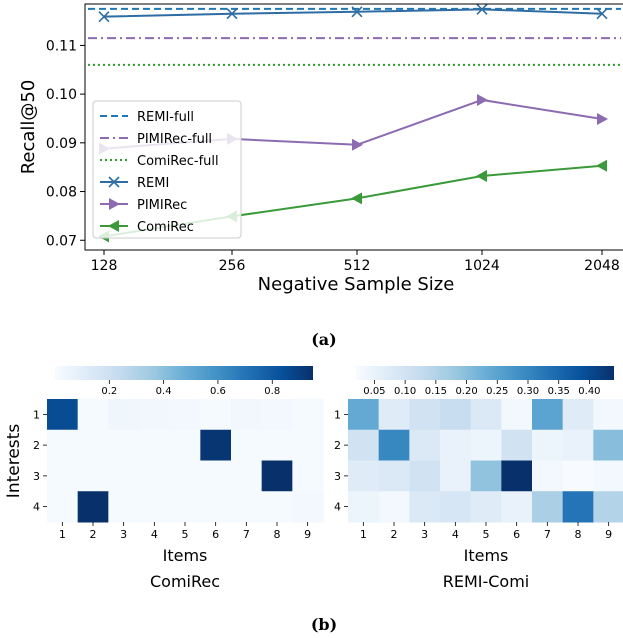 The width and height of the screenshot is (623, 638). I want to click on y-tick-label: 0.09, so click(61, 144).